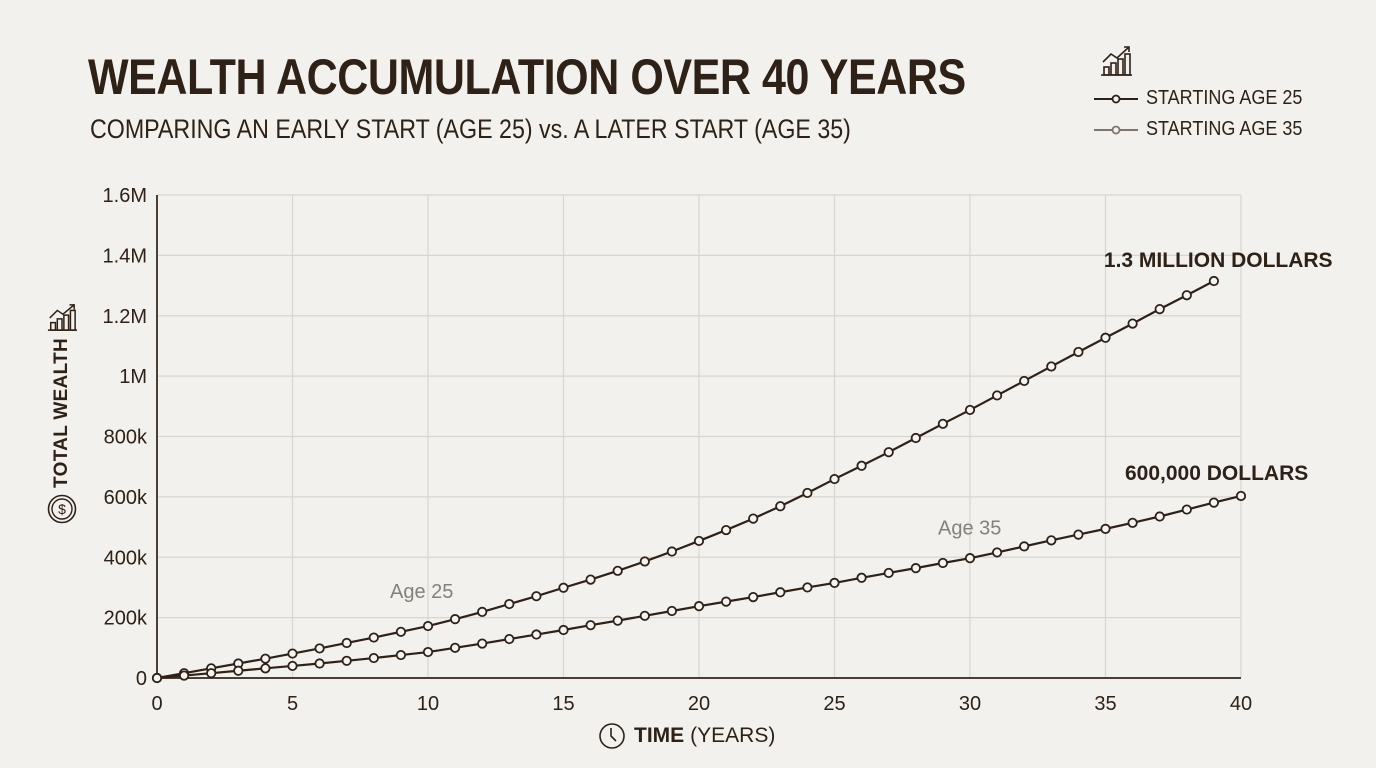 This screenshot has height=768, width=1376. I want to click on legend-label: STARTING AGE 35, so click(1224, 129).